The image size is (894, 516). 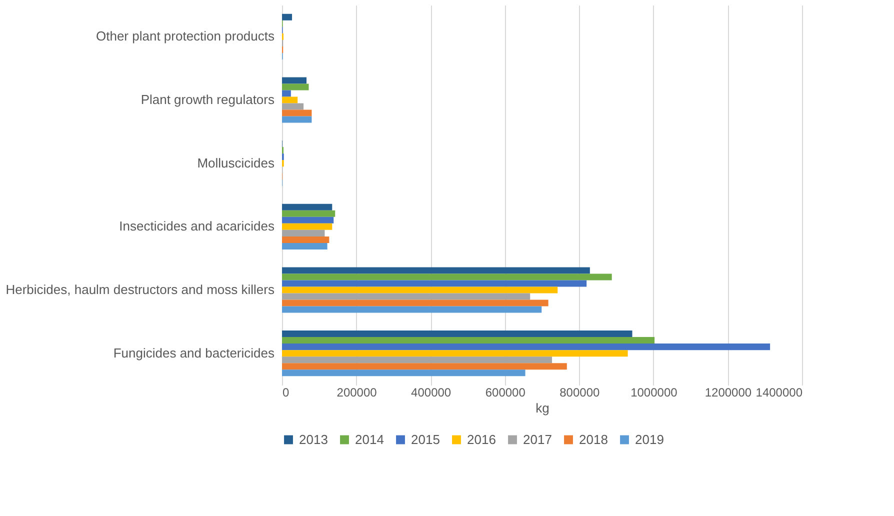 I want to click on x-axis-title: kg, so click(x=543, y=408).